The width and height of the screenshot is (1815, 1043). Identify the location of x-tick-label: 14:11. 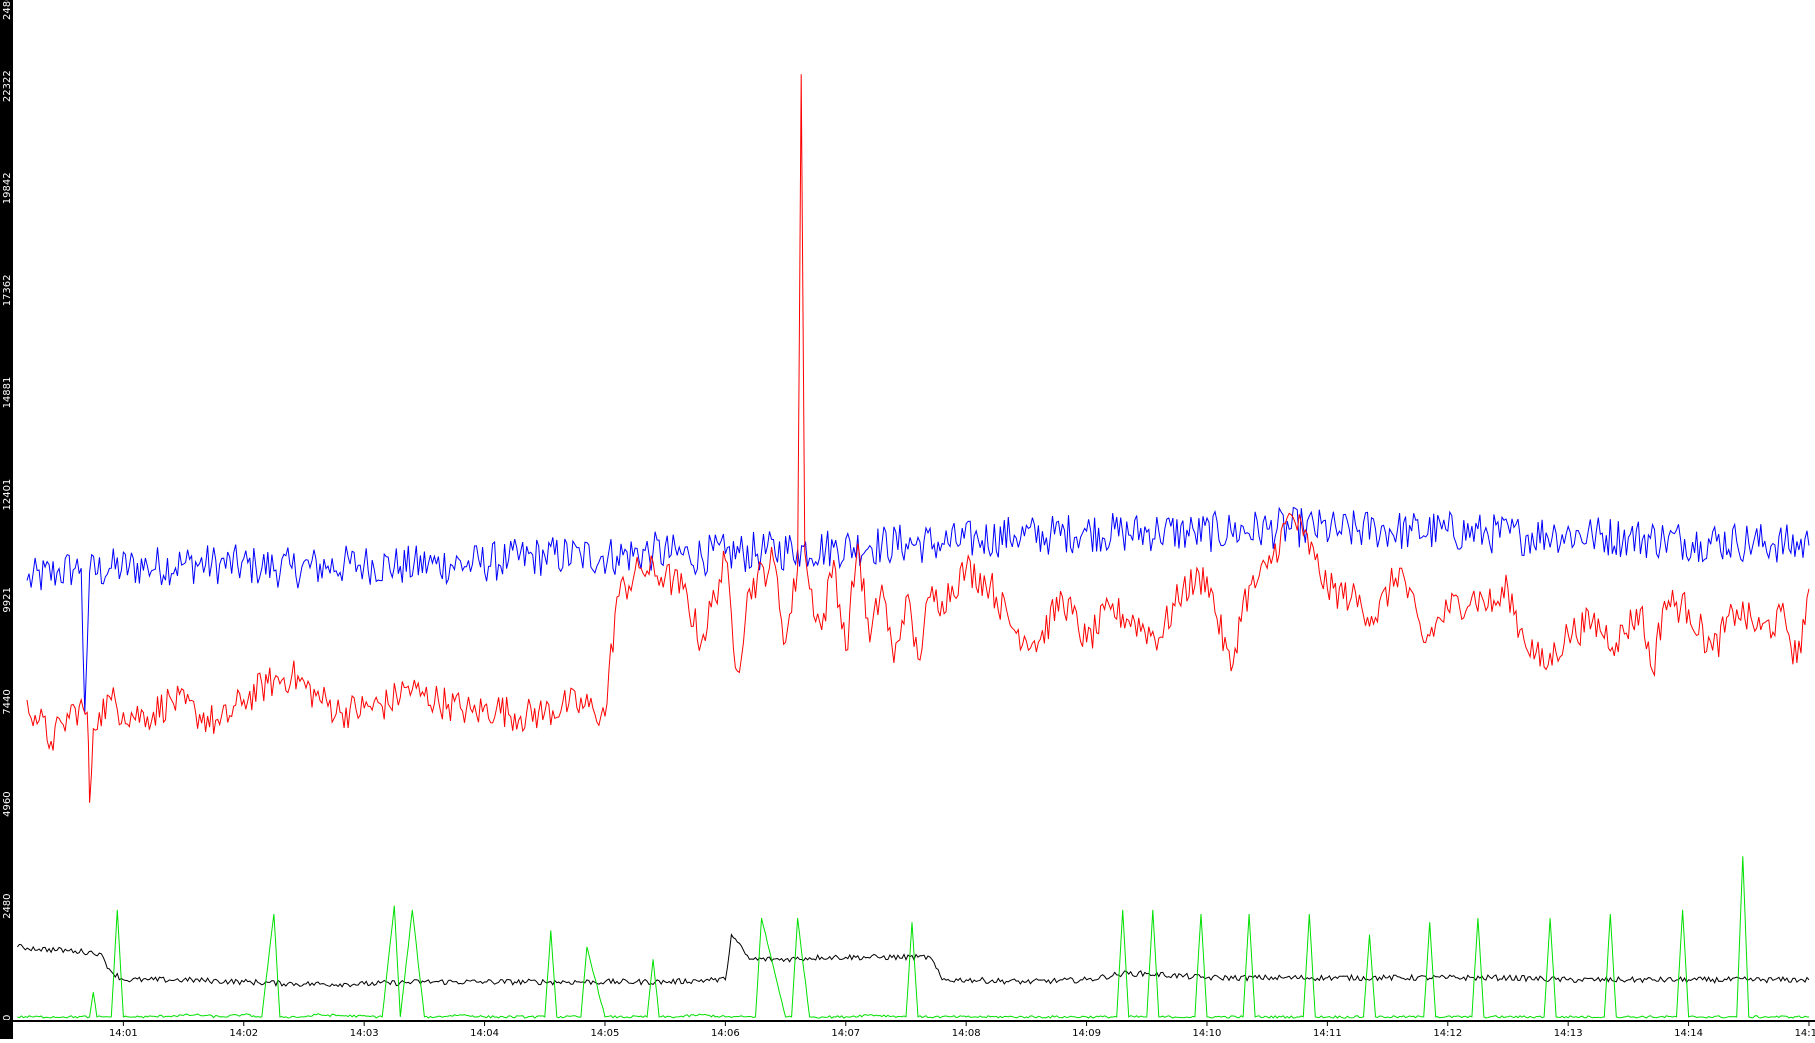
(1327, 1033).